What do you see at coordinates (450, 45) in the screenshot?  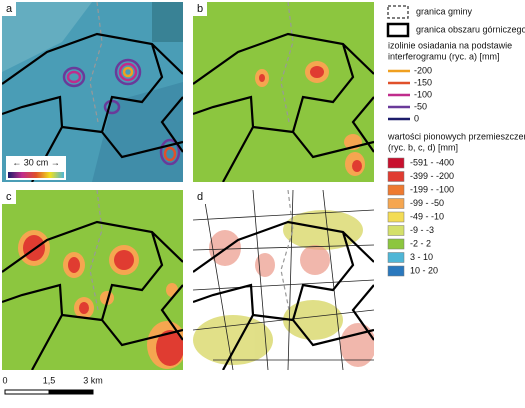 I see `legend-title: izolinie osiadania na podstawie` at bounding box center [450, 45].